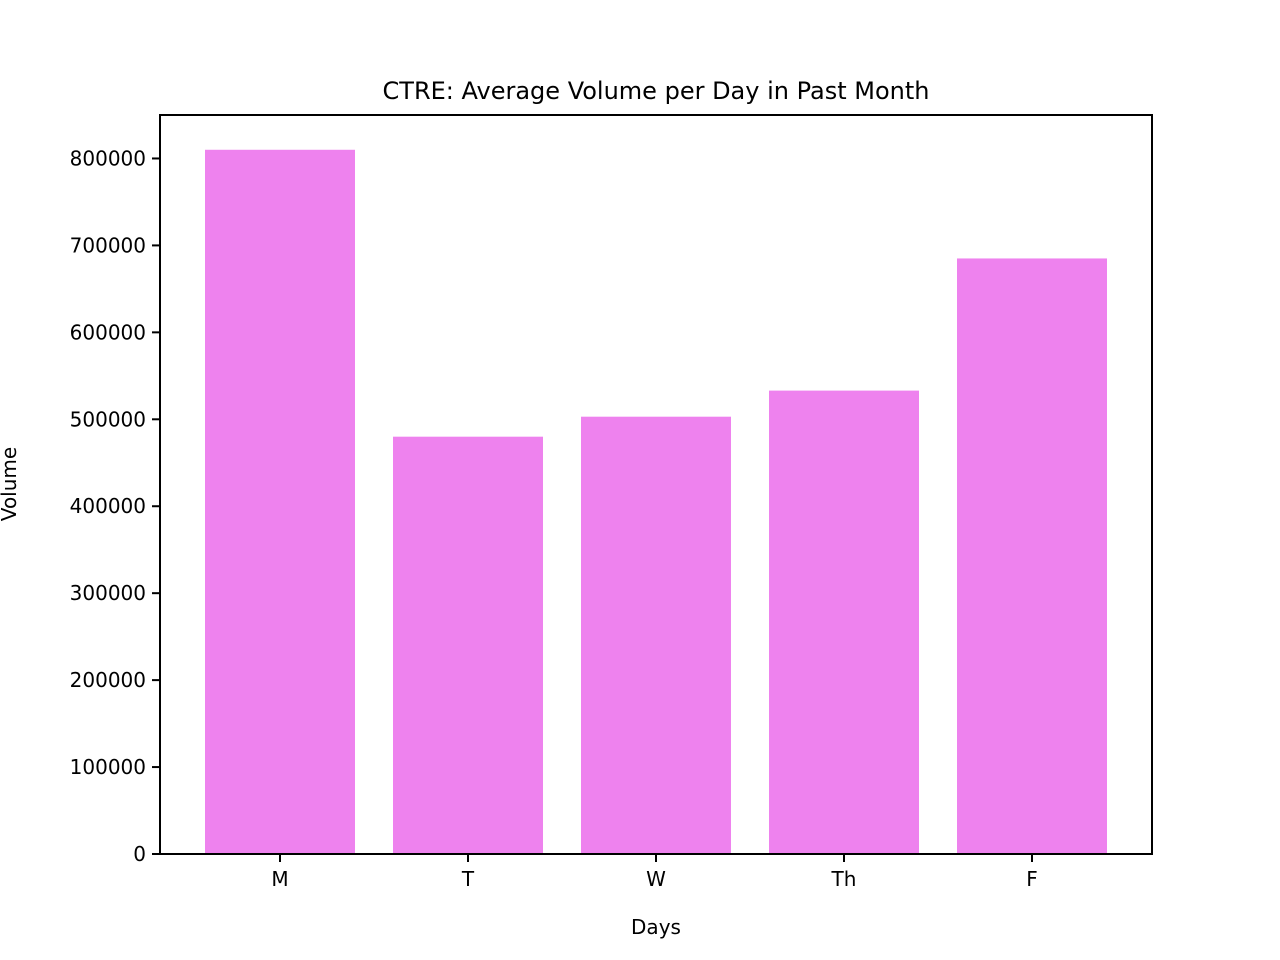 This screenshot has height=960, width=1280. I want to click on x-axis-ticks: M T W Th F, so click(654, 872).